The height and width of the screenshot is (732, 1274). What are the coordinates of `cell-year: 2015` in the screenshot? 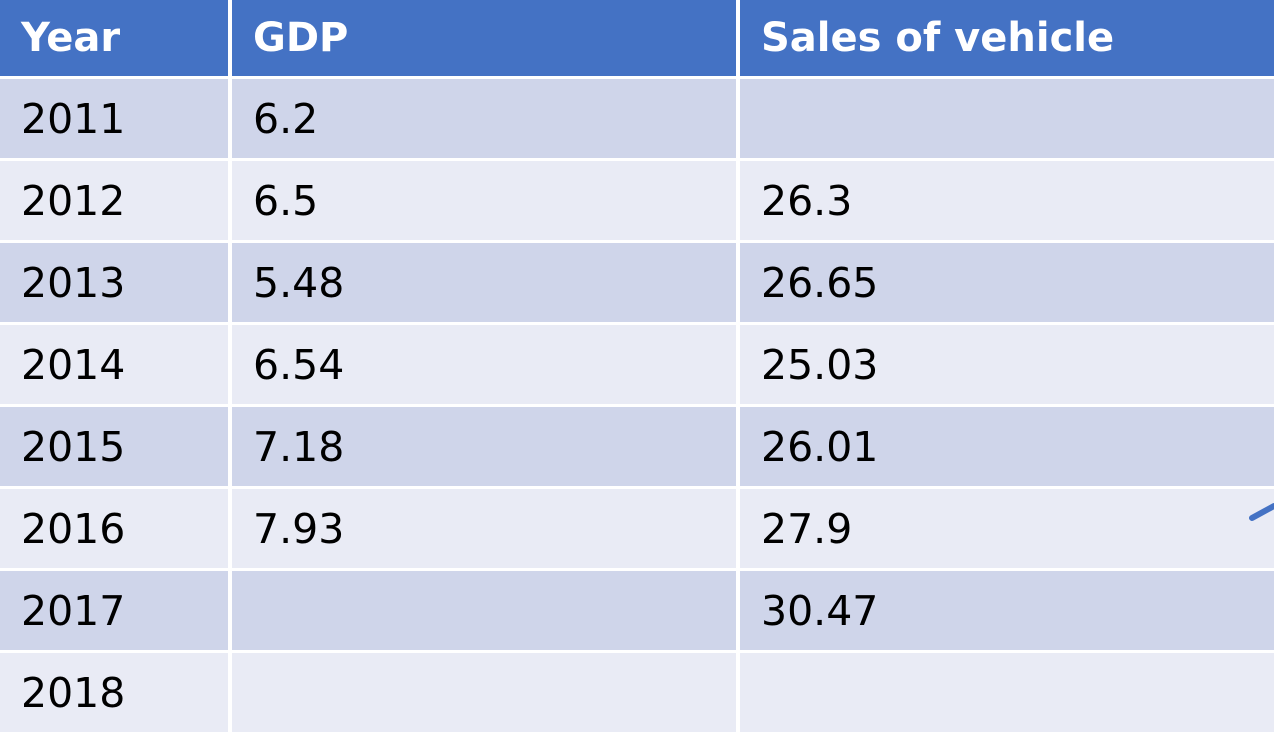 It's located at (114, 446).